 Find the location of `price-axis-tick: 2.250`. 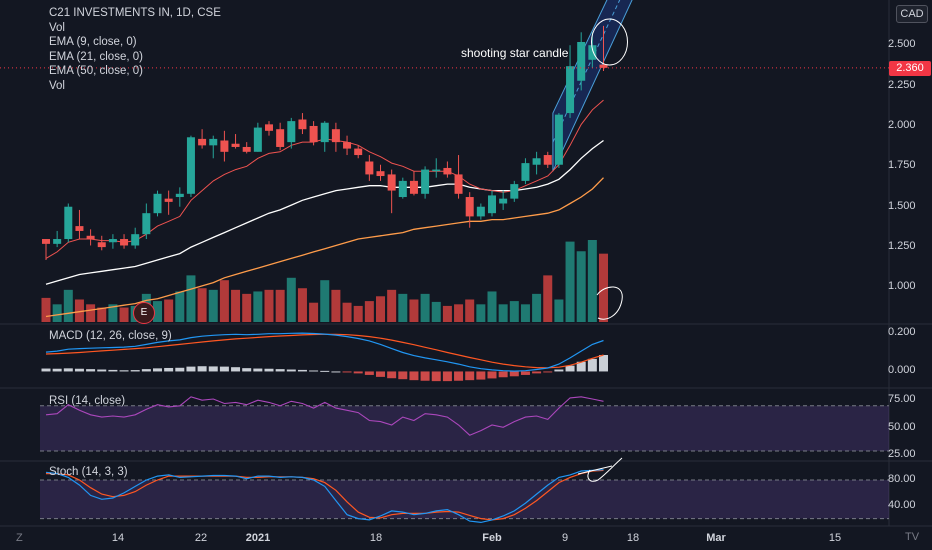

price-axis-tick: 2.250 is located at coordinates (902, 84).